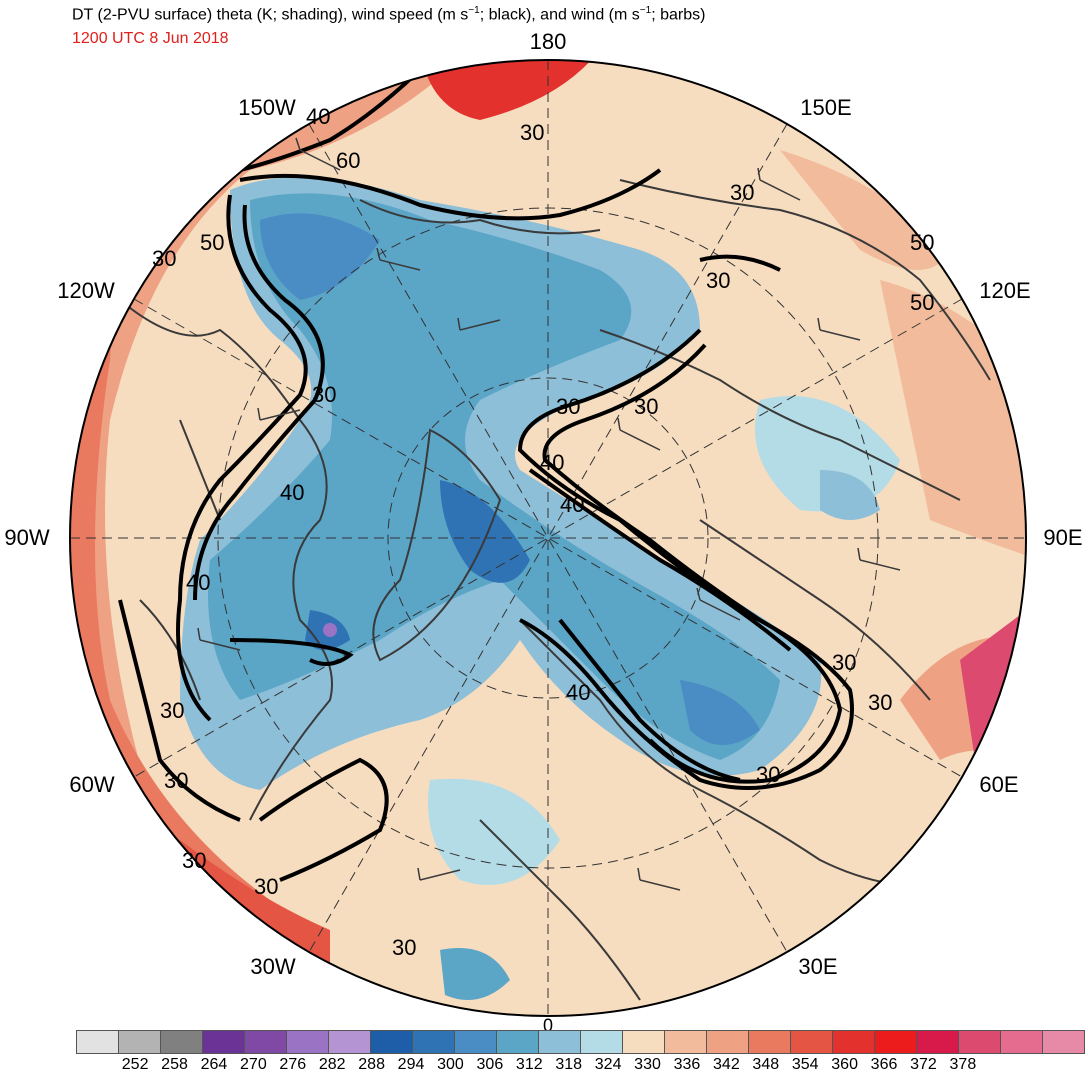 Image resolution: width=1088 pixels, height=1076 pixels. Describe the element at coordinates (27, 537) in the screenshot. I see `lon-label-90w: 90W` at that location.